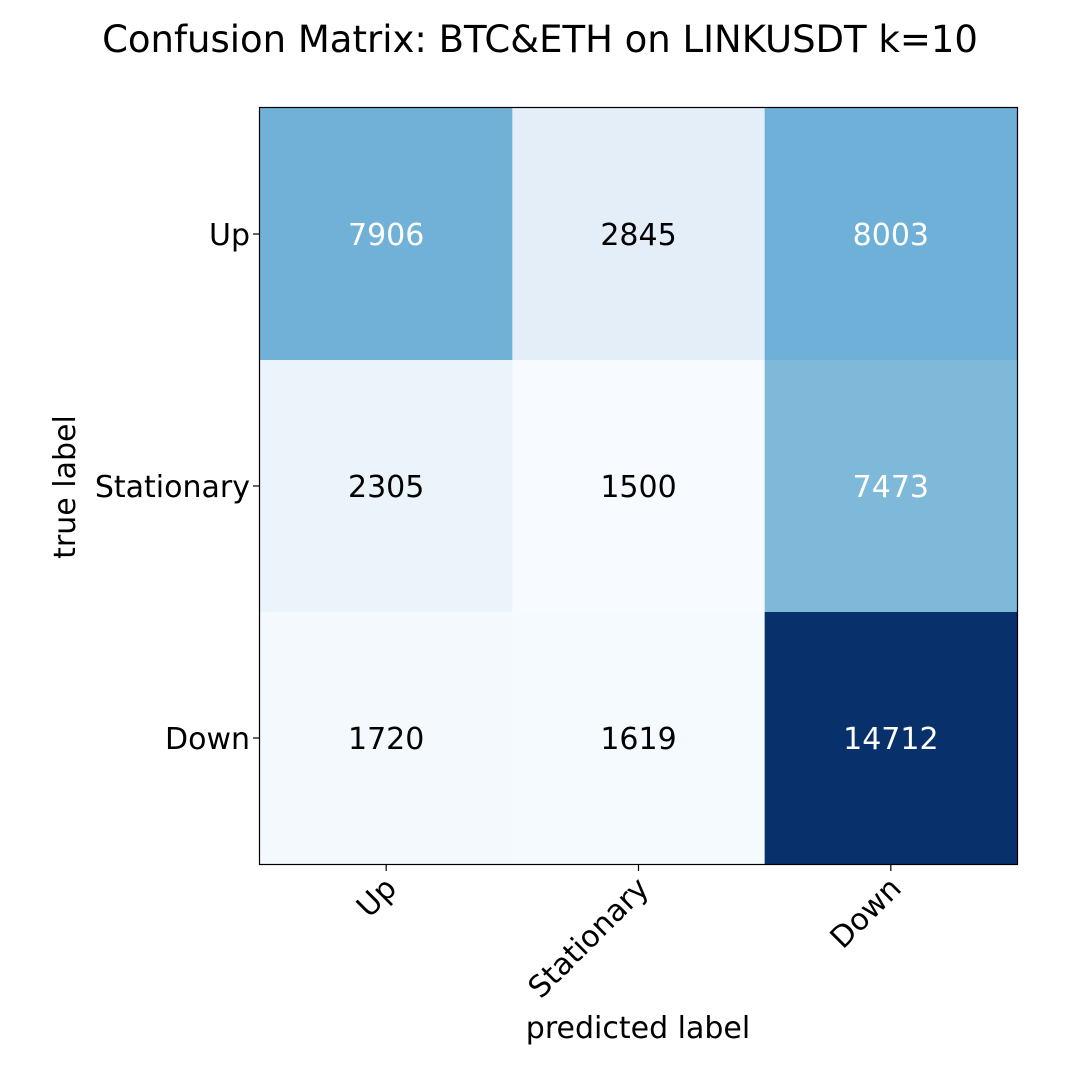  I want to click on cell-value-label: 14712, so click(890, 739).